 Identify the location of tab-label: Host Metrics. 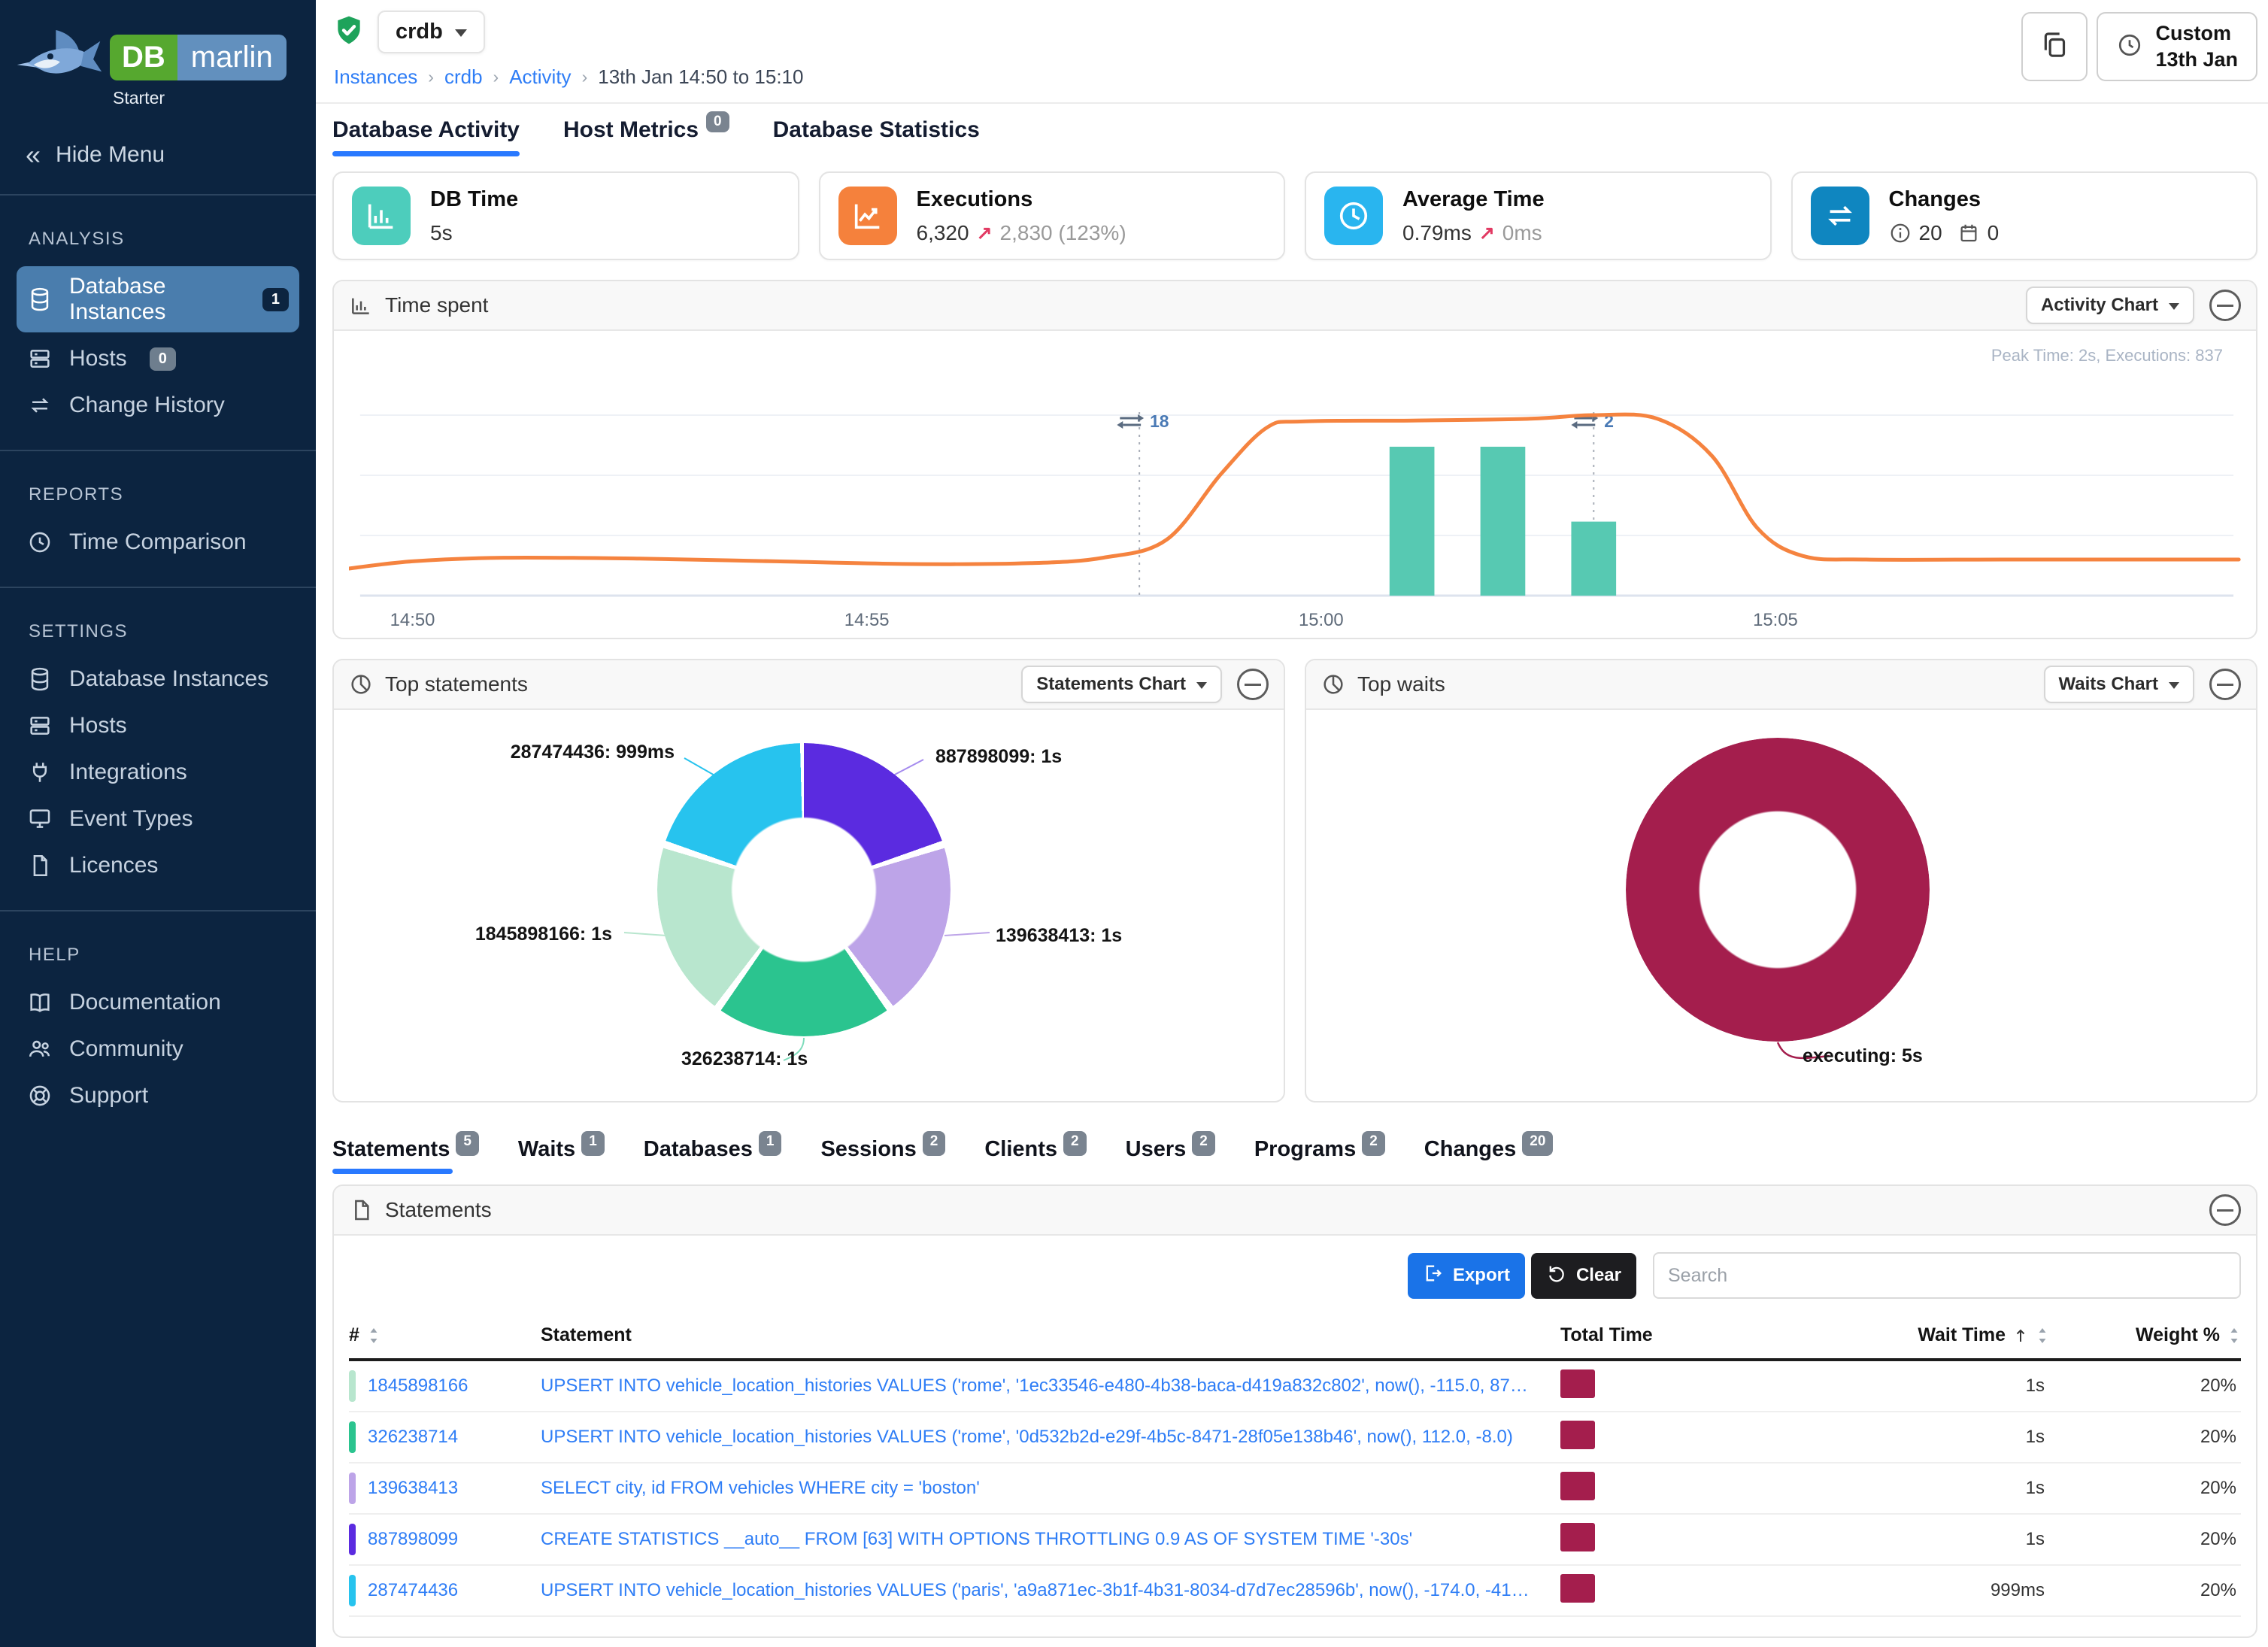
(631, 129).